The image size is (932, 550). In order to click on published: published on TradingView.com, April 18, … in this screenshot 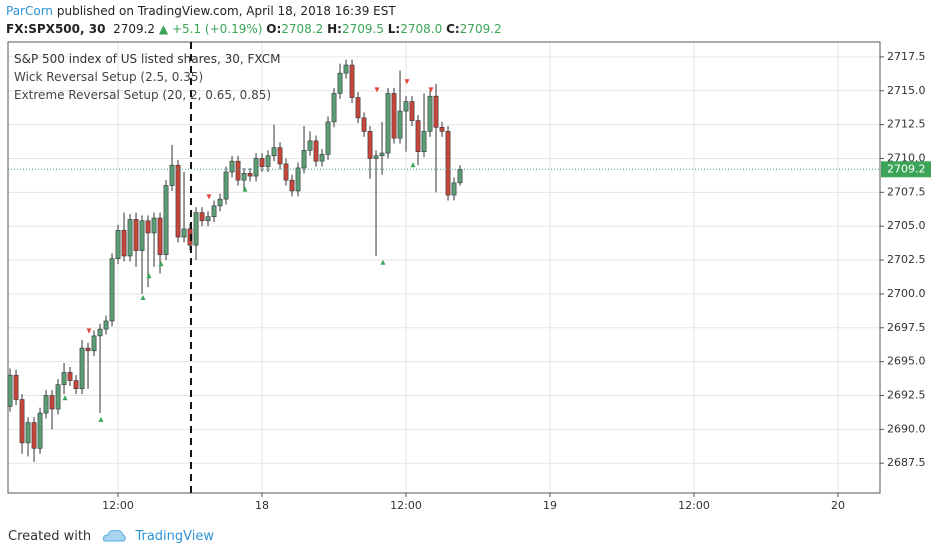, I will do `click(226, 11)`.